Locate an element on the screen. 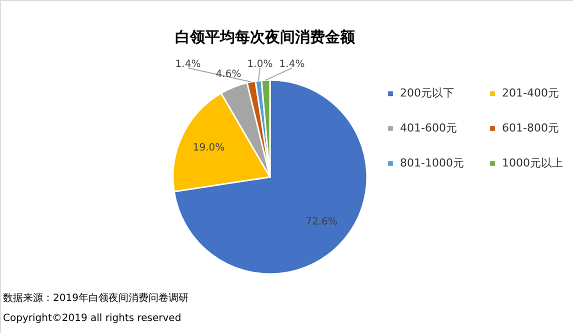 The width and height of the screenshot is (573, 333). data-label: 4.6% is located at coordinates (229, 74).